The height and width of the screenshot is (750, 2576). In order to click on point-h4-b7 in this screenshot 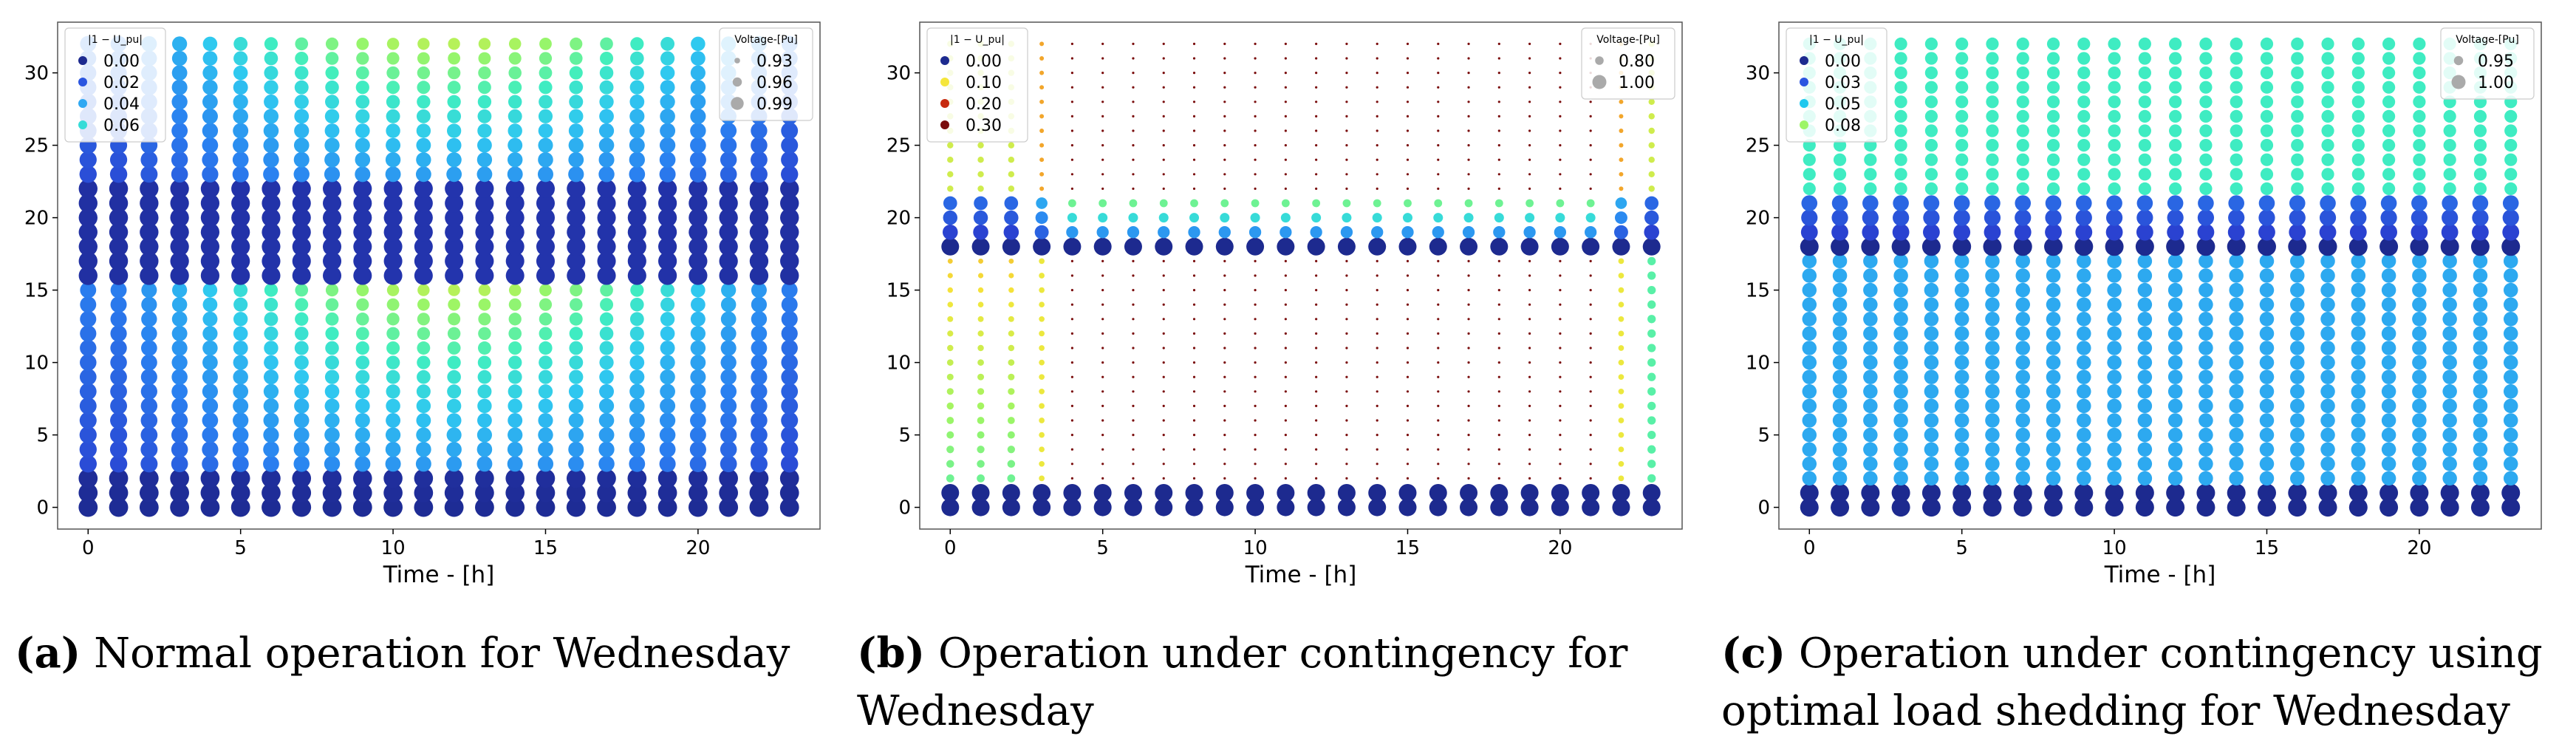, I will do `click(211, 406)`.